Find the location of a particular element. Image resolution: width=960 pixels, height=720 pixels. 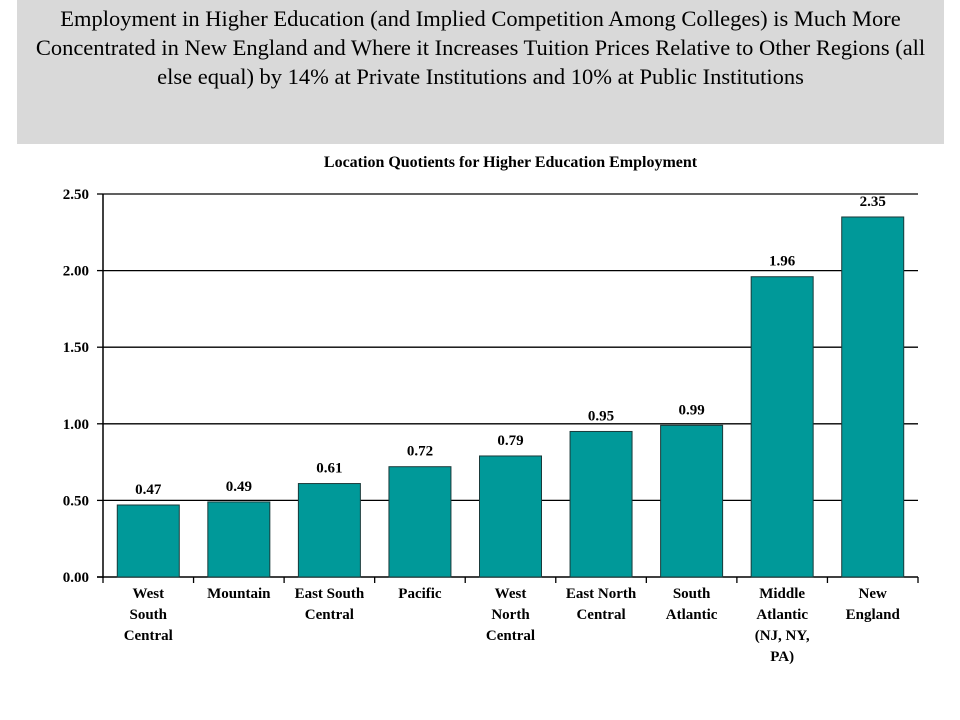

data-label: 1.96 is located at coordinates (782, 262).